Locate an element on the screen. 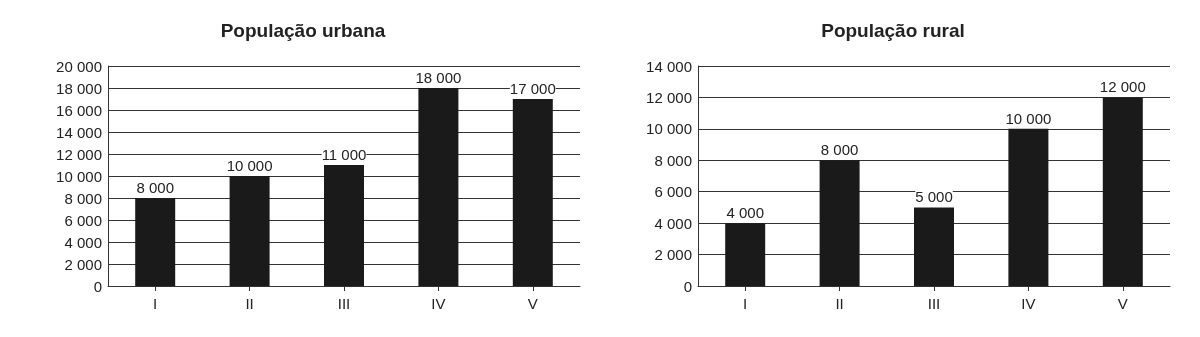  y-tick-label: 16 000 is located at coordinates (79, 110).